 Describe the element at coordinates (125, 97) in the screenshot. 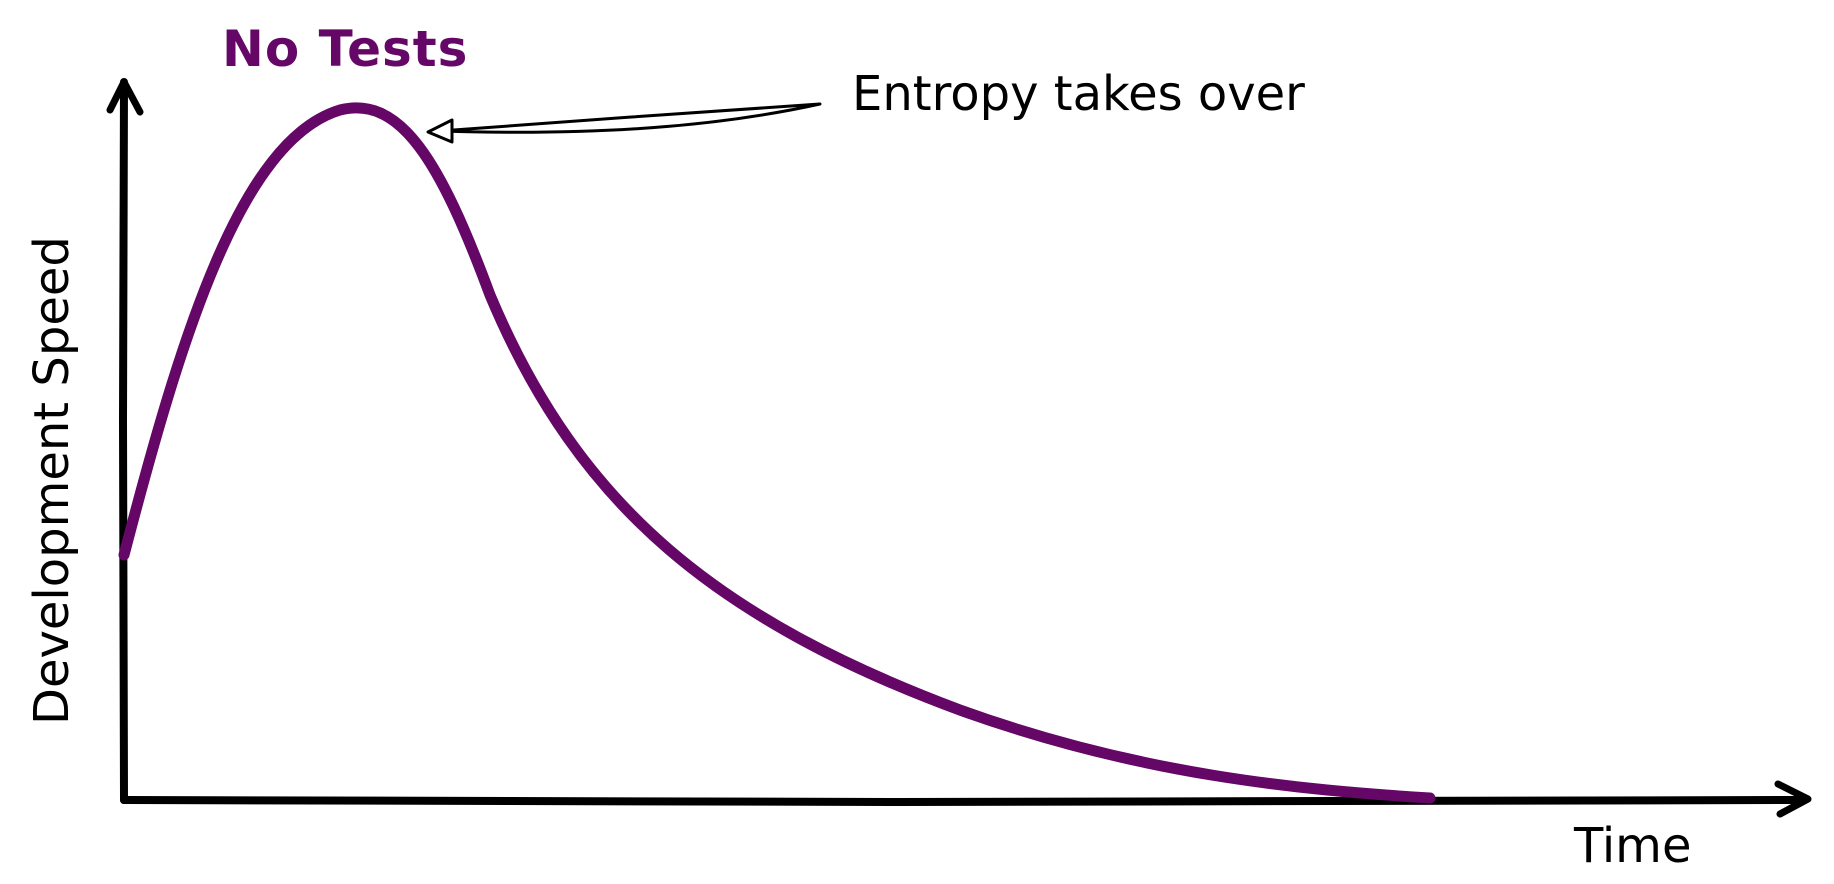

I see `y-axis-arrowhead` at that location.